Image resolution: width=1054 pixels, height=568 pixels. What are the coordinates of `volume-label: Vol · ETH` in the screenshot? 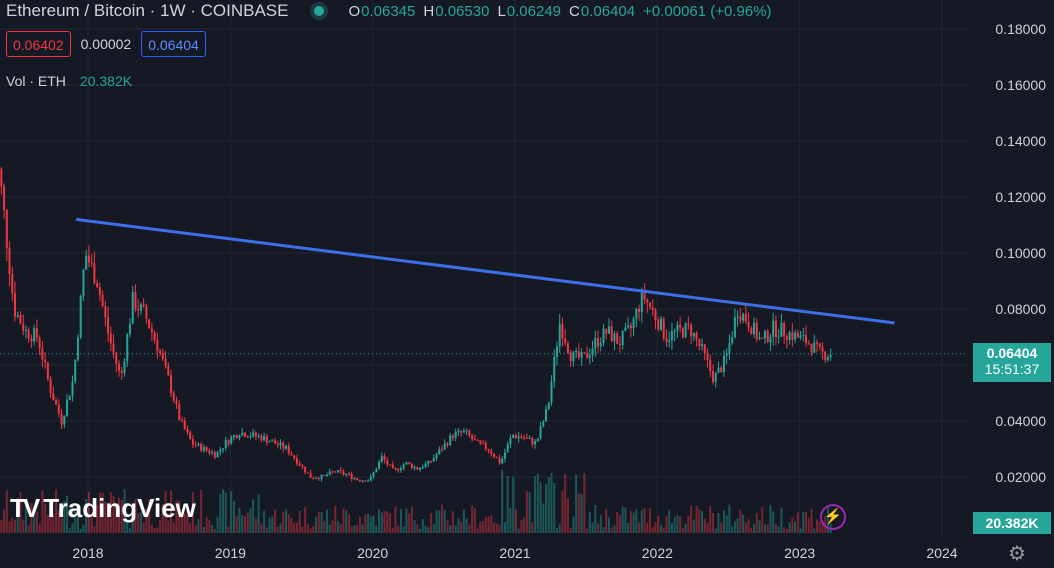 It's located at (36, 81).